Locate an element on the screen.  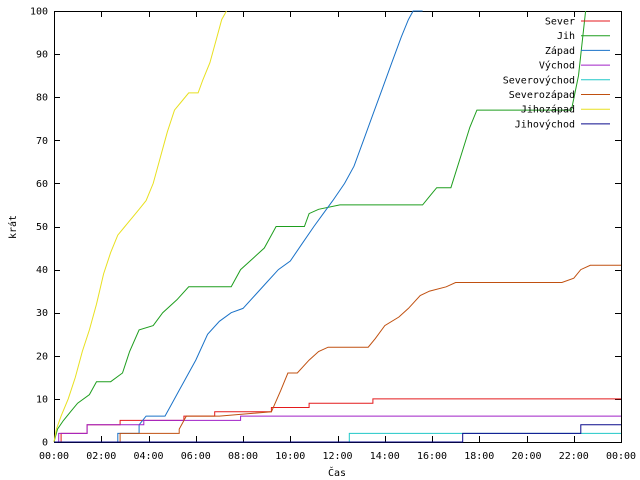
y-tick-label: 20 is located at coordinates (42, 356).